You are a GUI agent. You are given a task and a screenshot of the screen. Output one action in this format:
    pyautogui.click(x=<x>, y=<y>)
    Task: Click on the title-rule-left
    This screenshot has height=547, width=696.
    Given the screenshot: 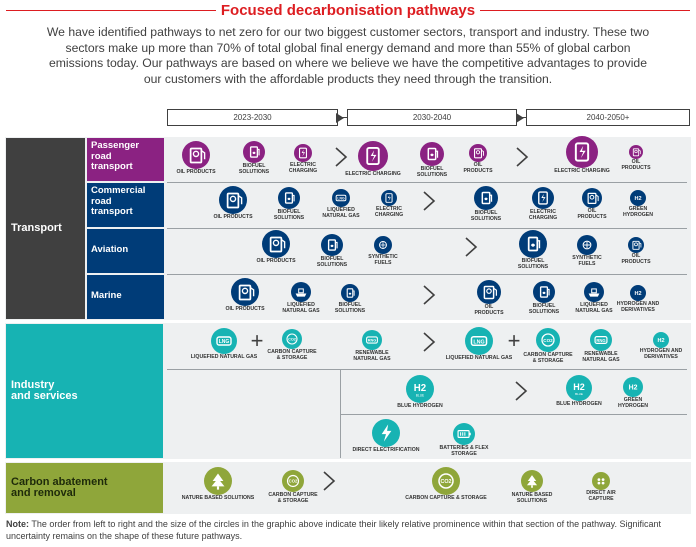 What is the action you would take?
    pyautogui.click(x=111, y=10)
    